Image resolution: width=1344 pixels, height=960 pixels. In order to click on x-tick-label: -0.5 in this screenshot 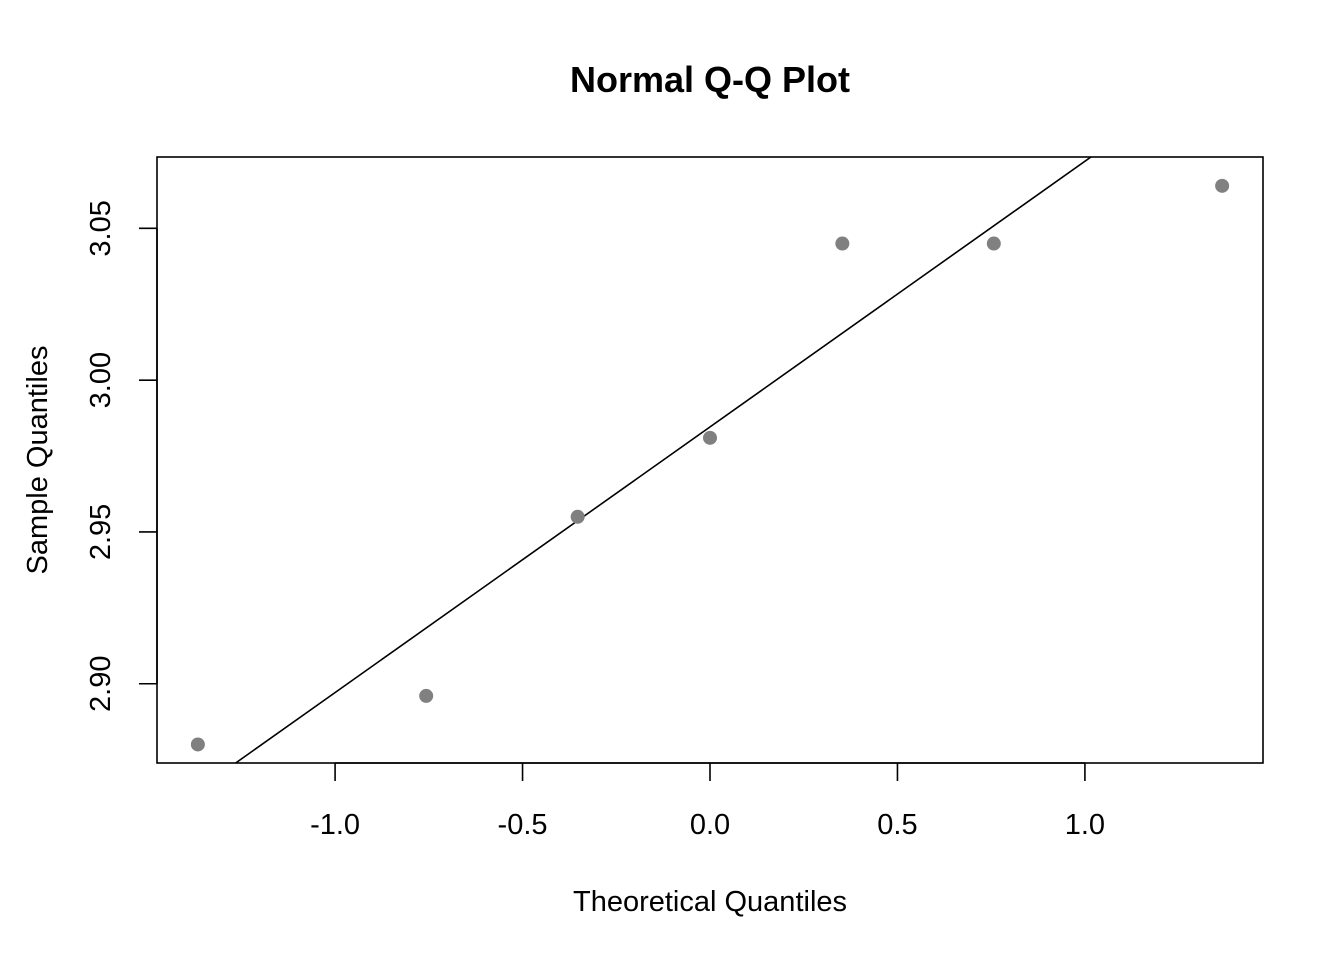, I will do `click(523, 825)`.